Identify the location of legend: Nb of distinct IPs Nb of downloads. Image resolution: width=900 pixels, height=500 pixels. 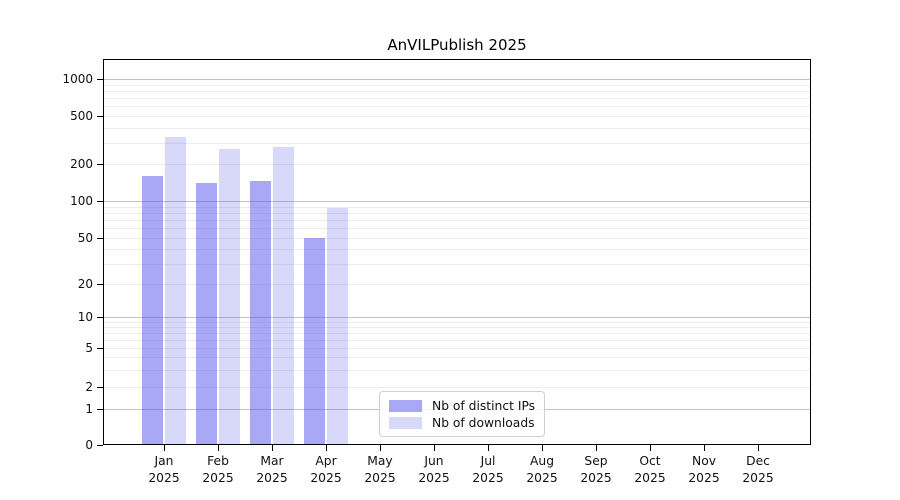
(462, 414).